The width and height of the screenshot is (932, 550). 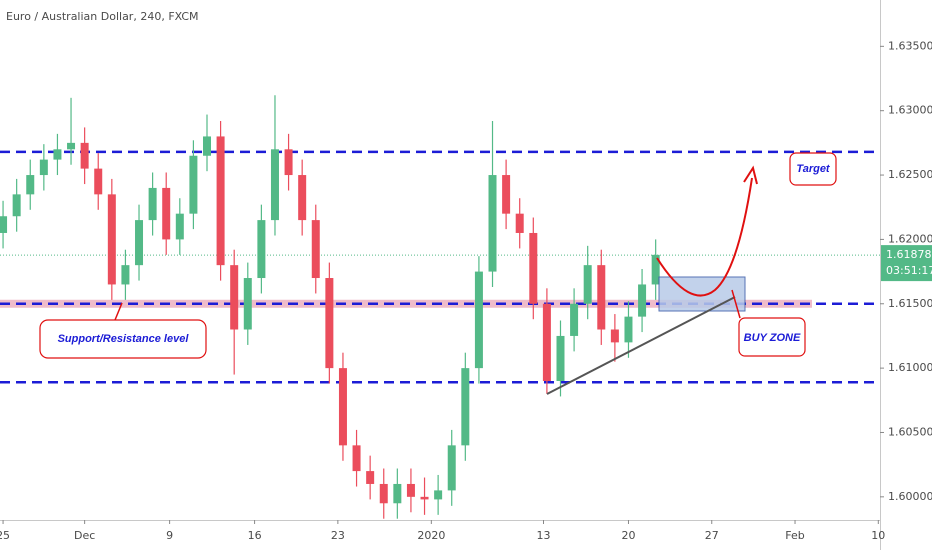 What do you see at coordinates (910, 174) in the screenshot?
I see `y-tick-label: 1.62500` at bounding box center [910, 174].